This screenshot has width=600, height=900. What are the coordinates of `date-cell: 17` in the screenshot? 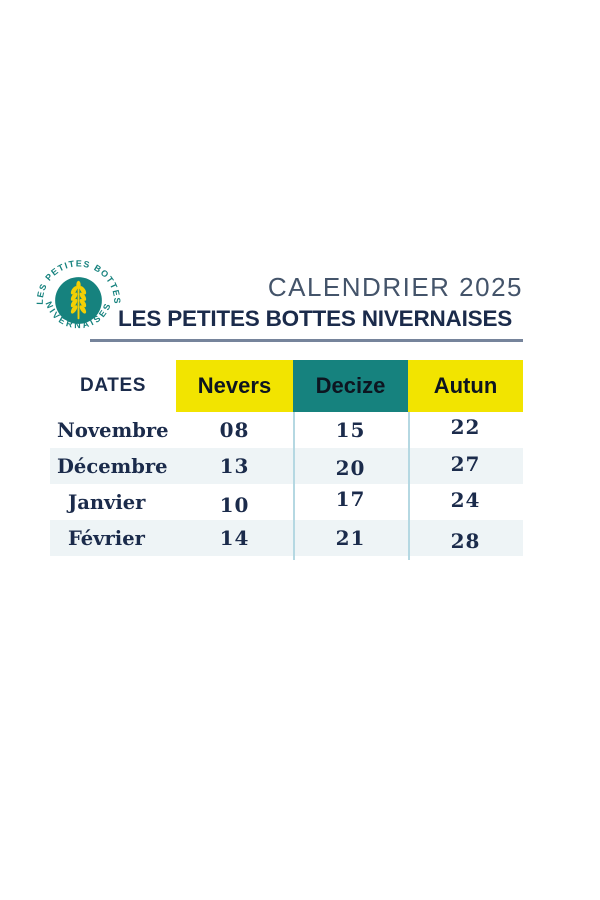 It's located at (350, 499).